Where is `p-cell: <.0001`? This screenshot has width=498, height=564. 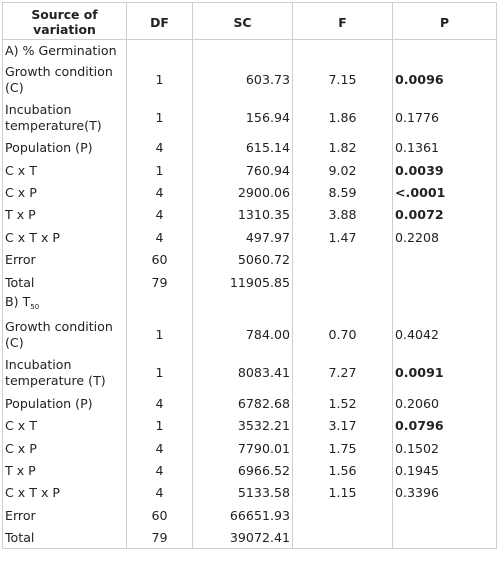 p-cell: <.0001 is located at coordinates (444, 192).